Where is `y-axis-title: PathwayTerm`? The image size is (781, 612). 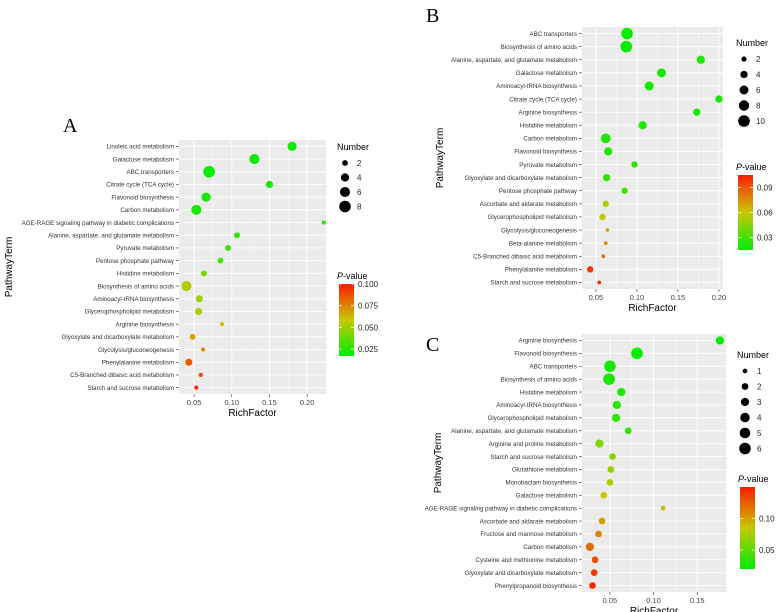
y-axis-title: PathwayTerm is located at coordinates (440, 158).